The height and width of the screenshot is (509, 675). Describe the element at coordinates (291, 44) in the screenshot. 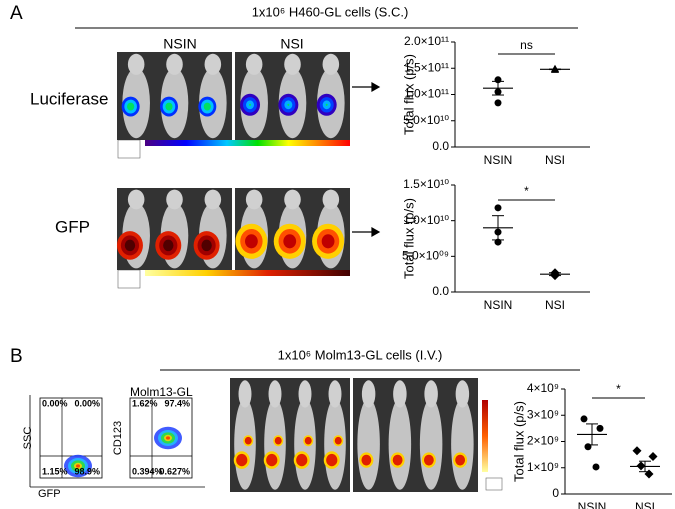

I see `image-header: NSI` at that location.